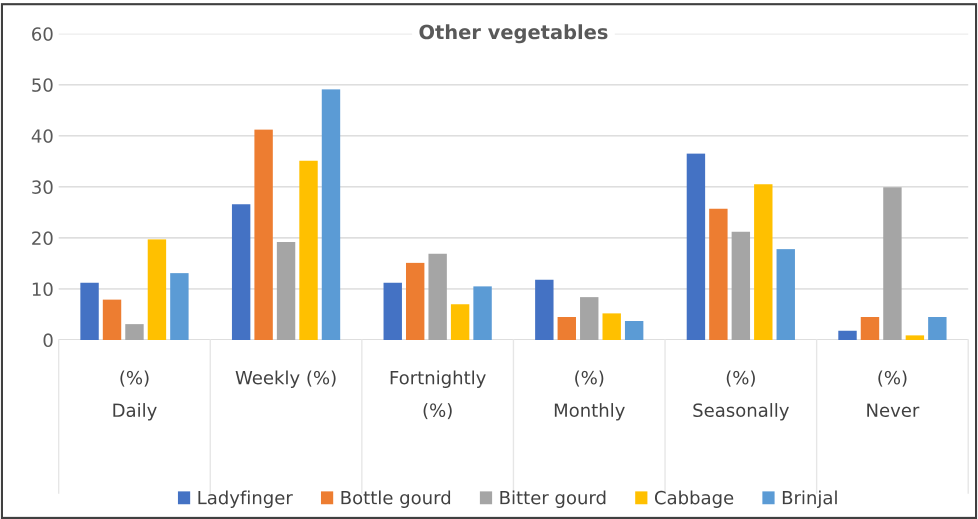 This screenshot has width=978, height=519. What do you see at coordinates (245, 499) in the screenshot?
I see `legend-label: Ladyfinger` at bounding box center [245, 499].